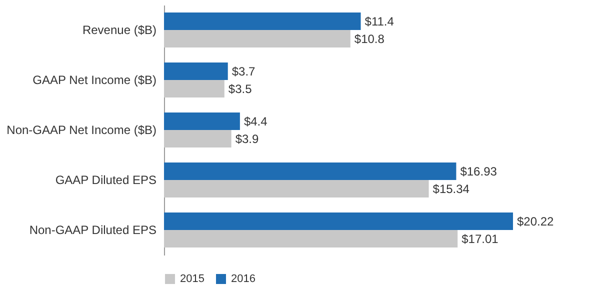  I want to click on data-label: $4.4, so click(256, 121).